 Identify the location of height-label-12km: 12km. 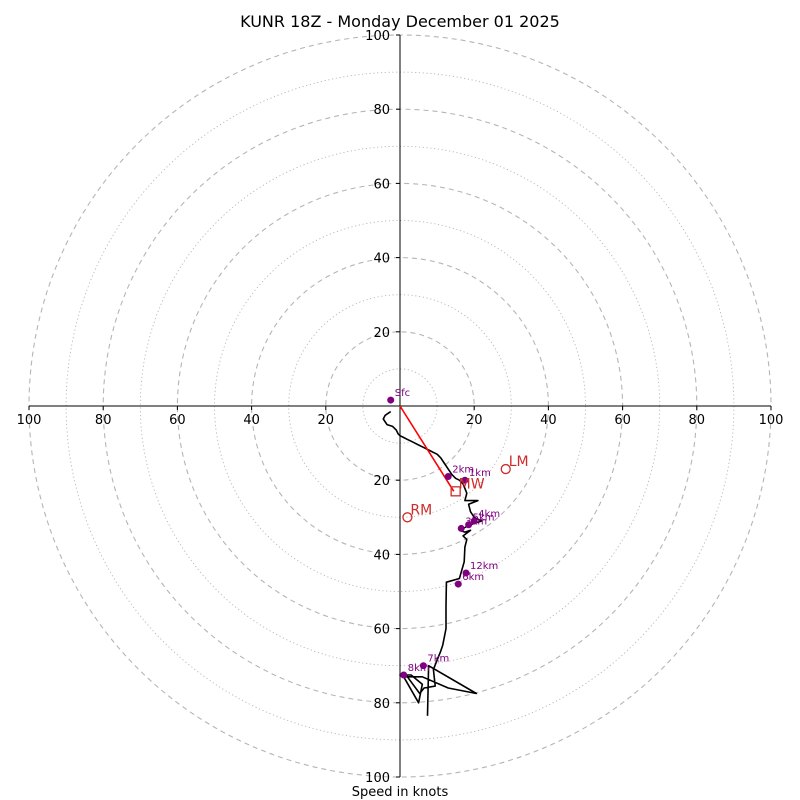
(484, 566).